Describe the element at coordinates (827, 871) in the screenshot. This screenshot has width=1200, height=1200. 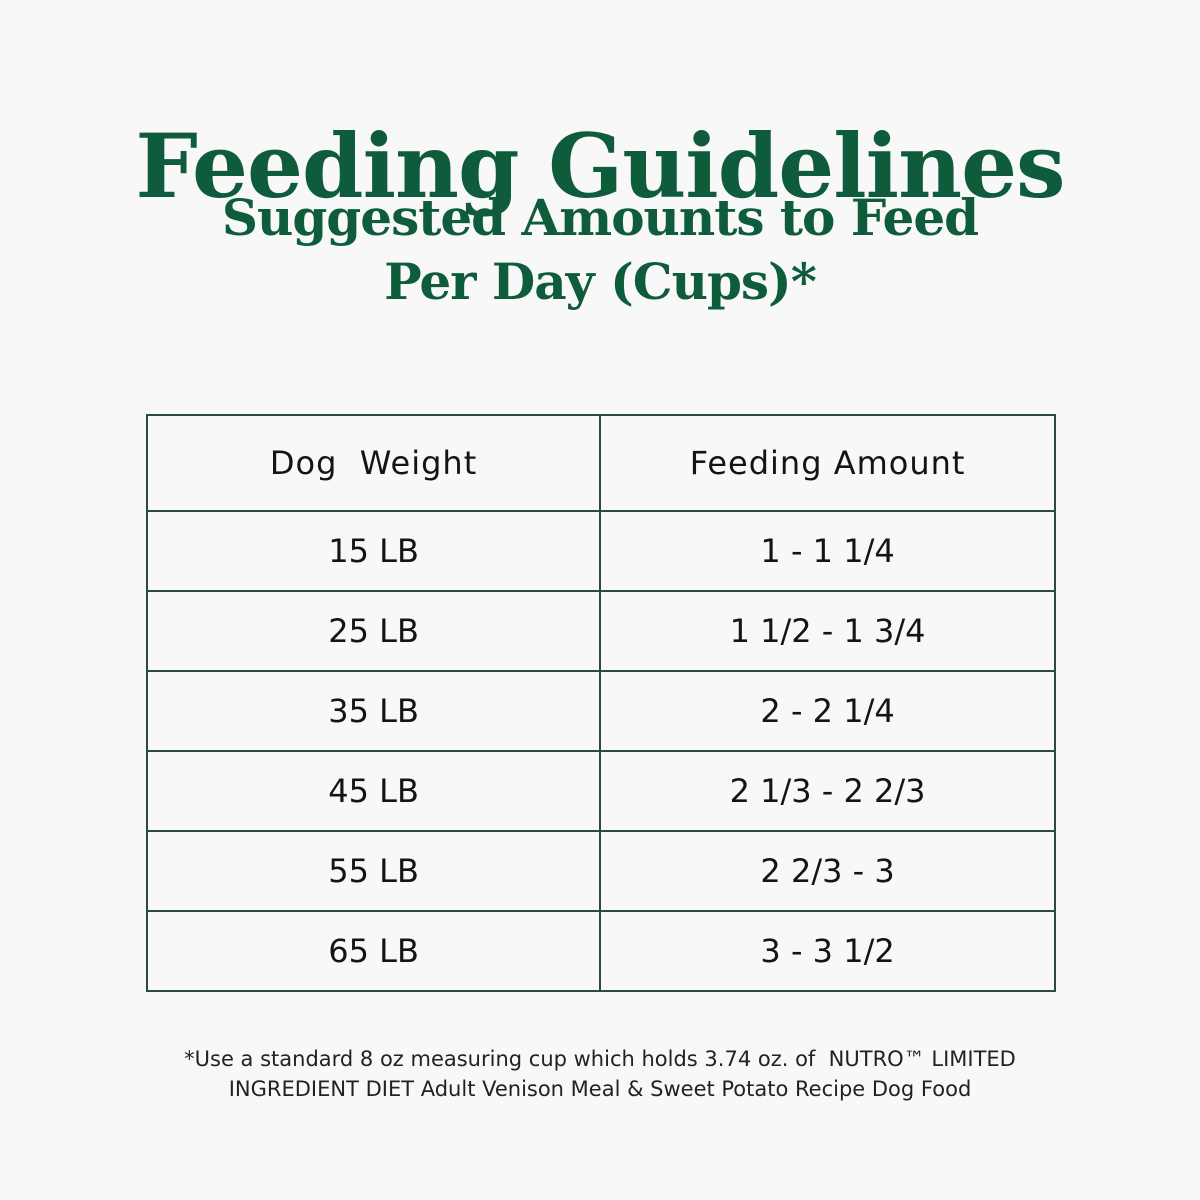
I see `amount-cell: 2 2/3 - 3` at that location.